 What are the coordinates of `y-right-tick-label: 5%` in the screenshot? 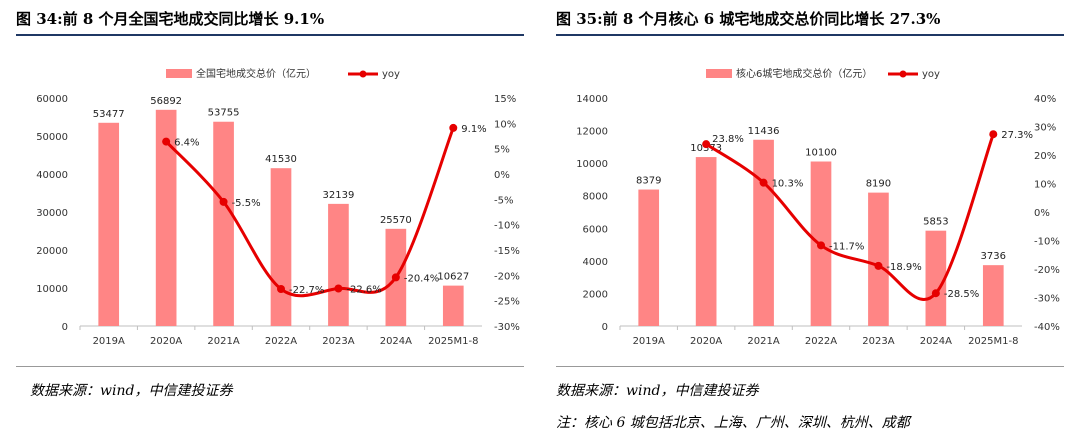 It's located at (502, 150).